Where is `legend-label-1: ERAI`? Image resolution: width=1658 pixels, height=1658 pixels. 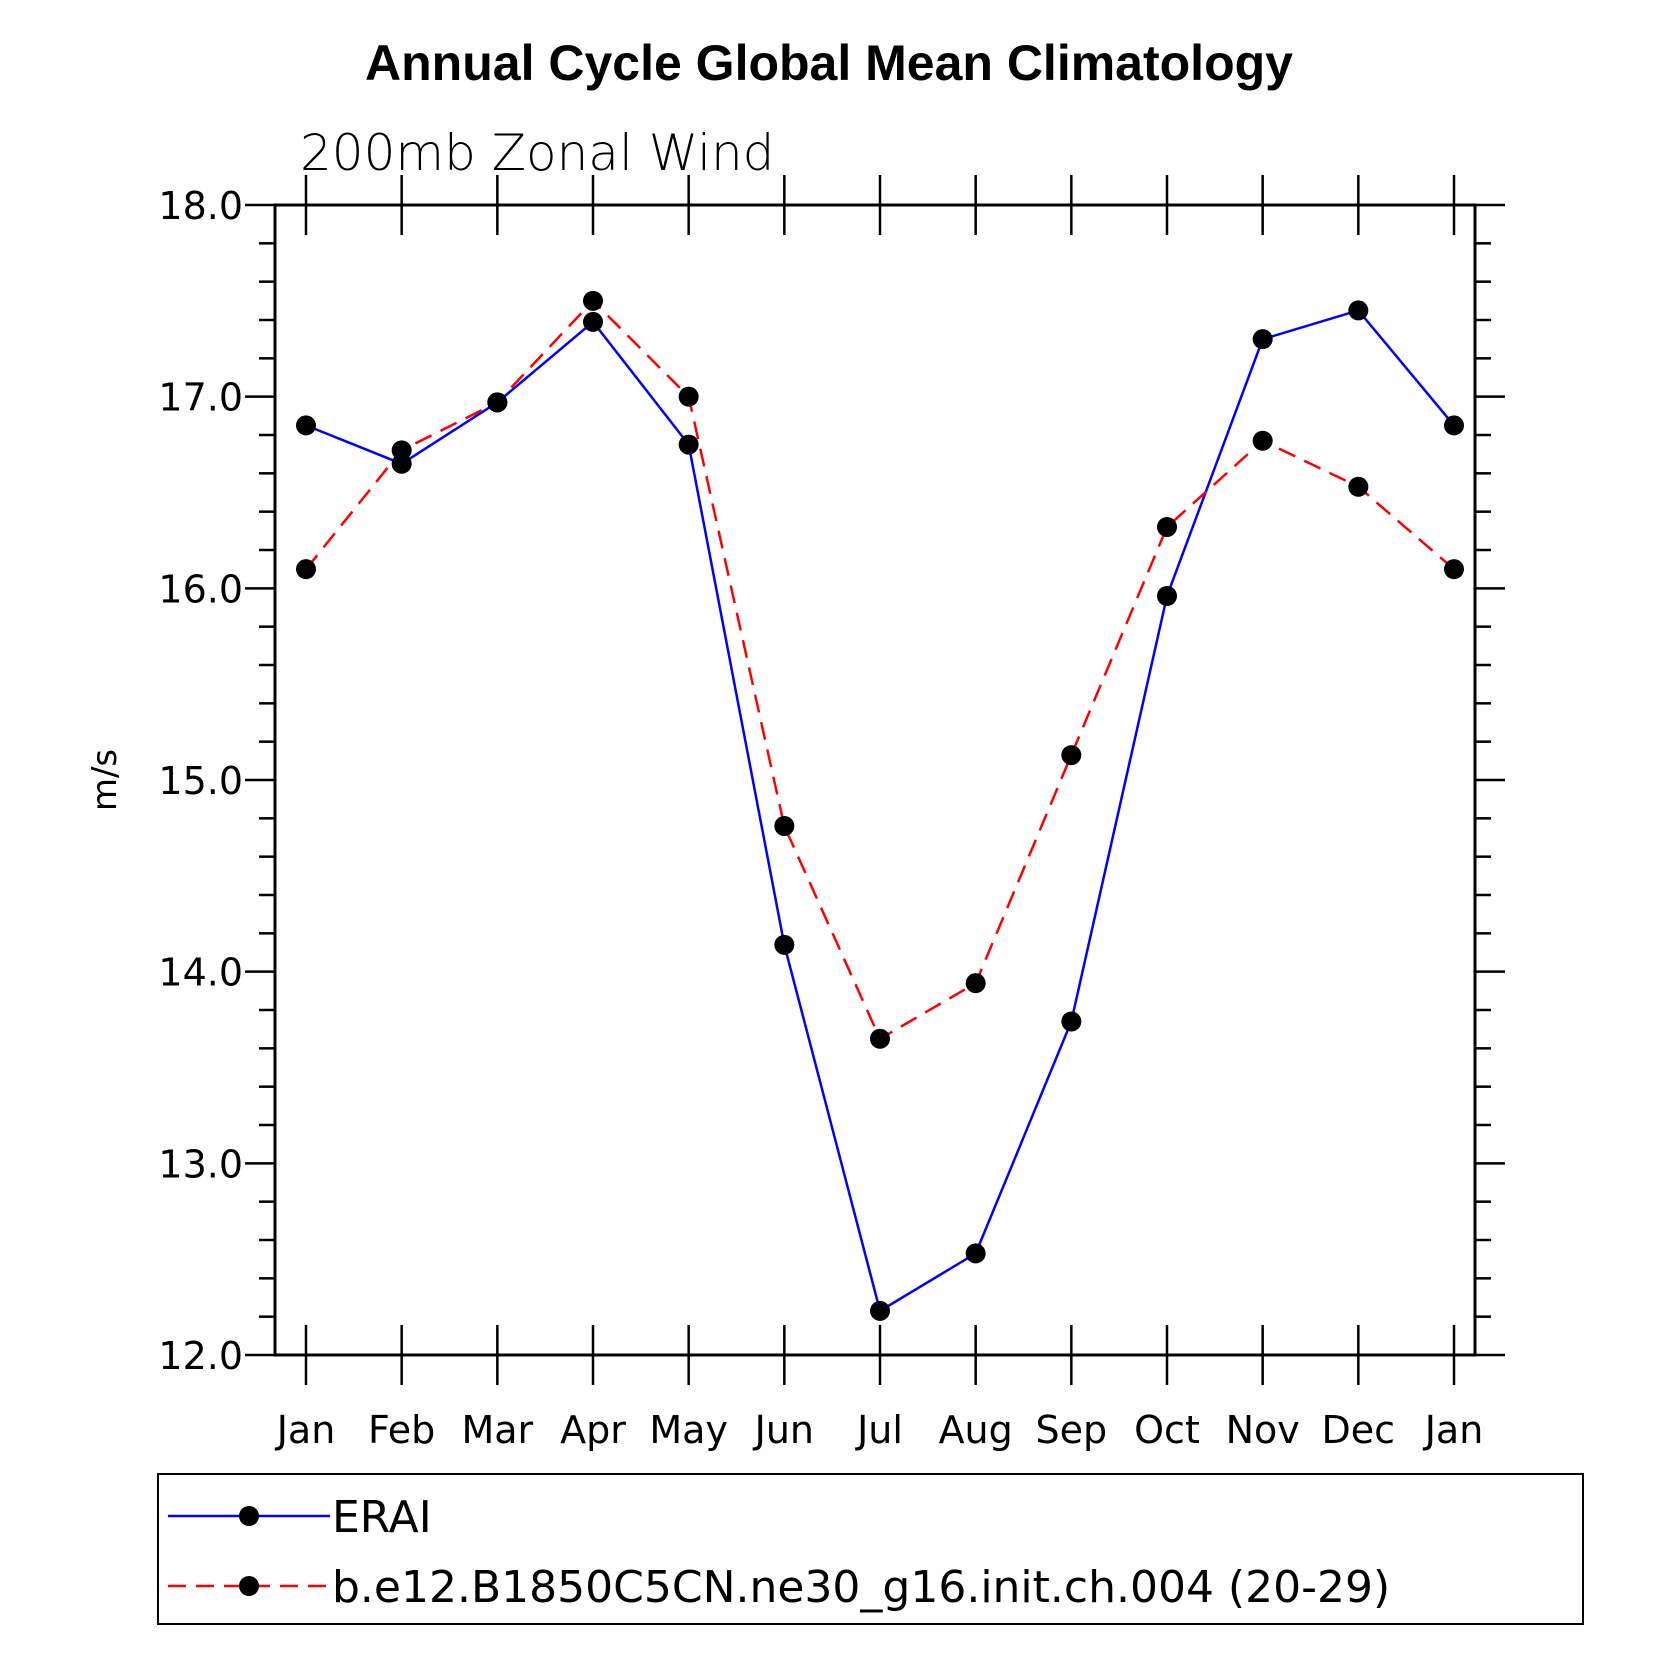
legend-label-1: ERAI is located at coordinates (382, 1517).